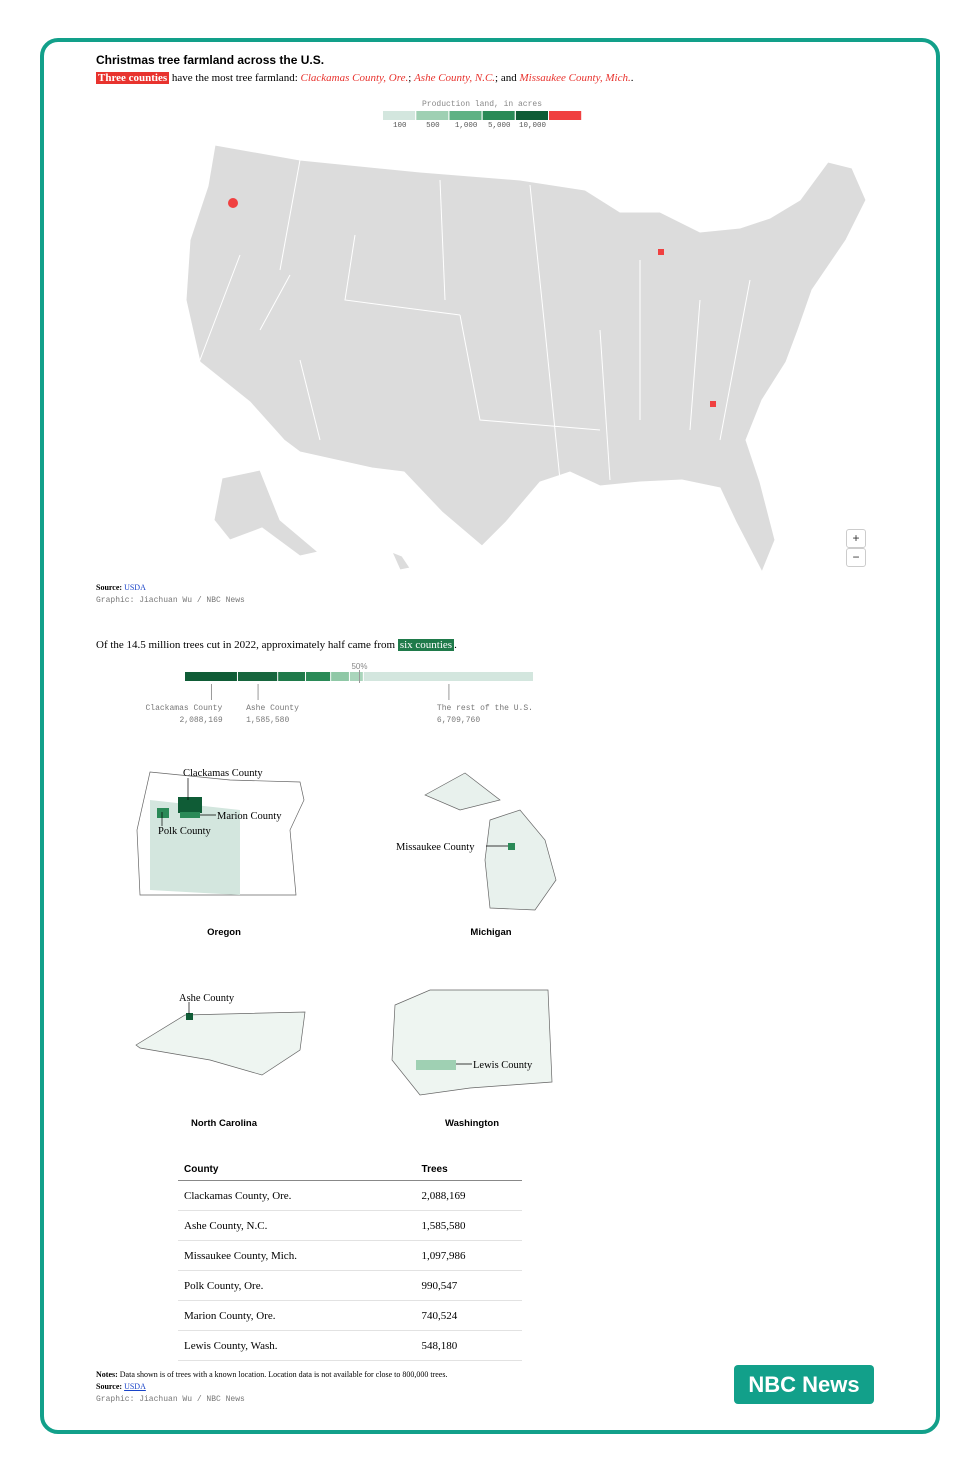 The height and width of the screenshot is (1474, 977). What do you see at coordinates (190, 815) in the screenshot?
I see `marion-shape` at bounding box center [190, 815].